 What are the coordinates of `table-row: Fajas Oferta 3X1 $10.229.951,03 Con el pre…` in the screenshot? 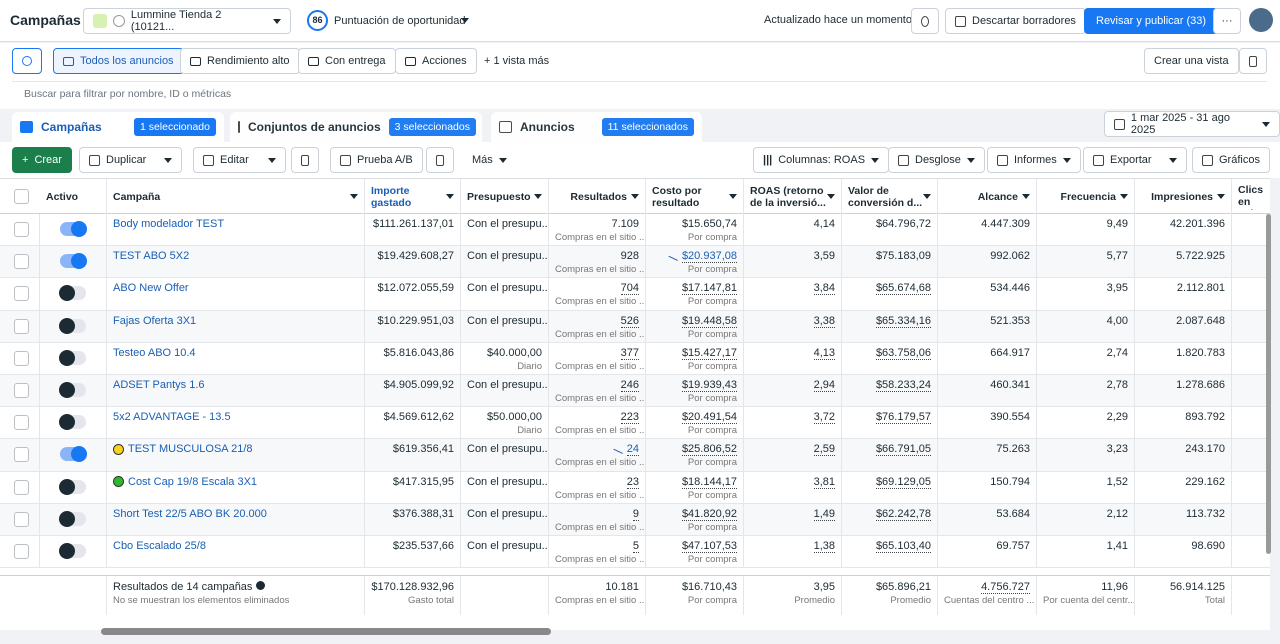 It's located at (635, 326).